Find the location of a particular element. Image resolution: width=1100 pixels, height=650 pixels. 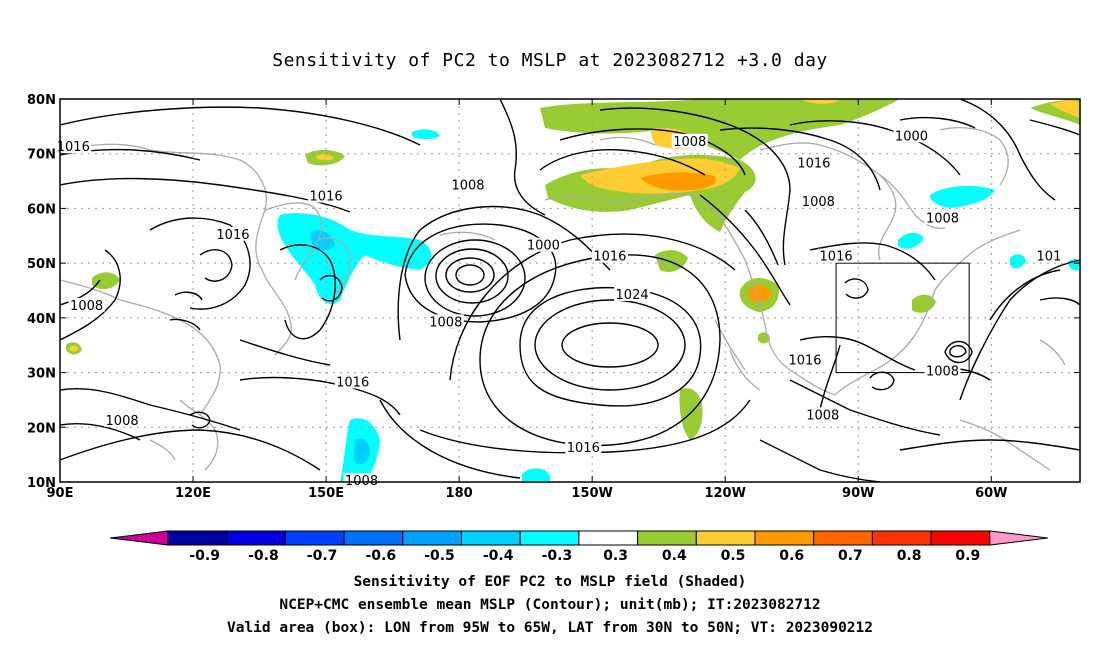

shade-green-arctic-east is located at coordinates (845, 112).